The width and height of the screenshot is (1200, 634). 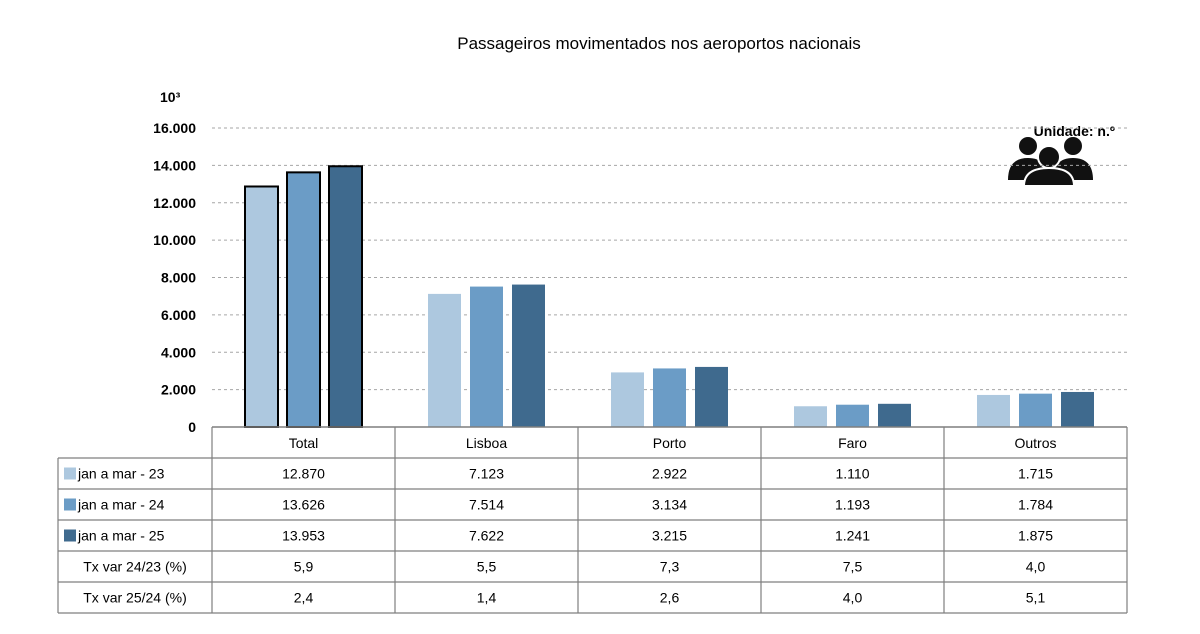 I want to click on table-cell: 1.110, so click(x=853, y=474).